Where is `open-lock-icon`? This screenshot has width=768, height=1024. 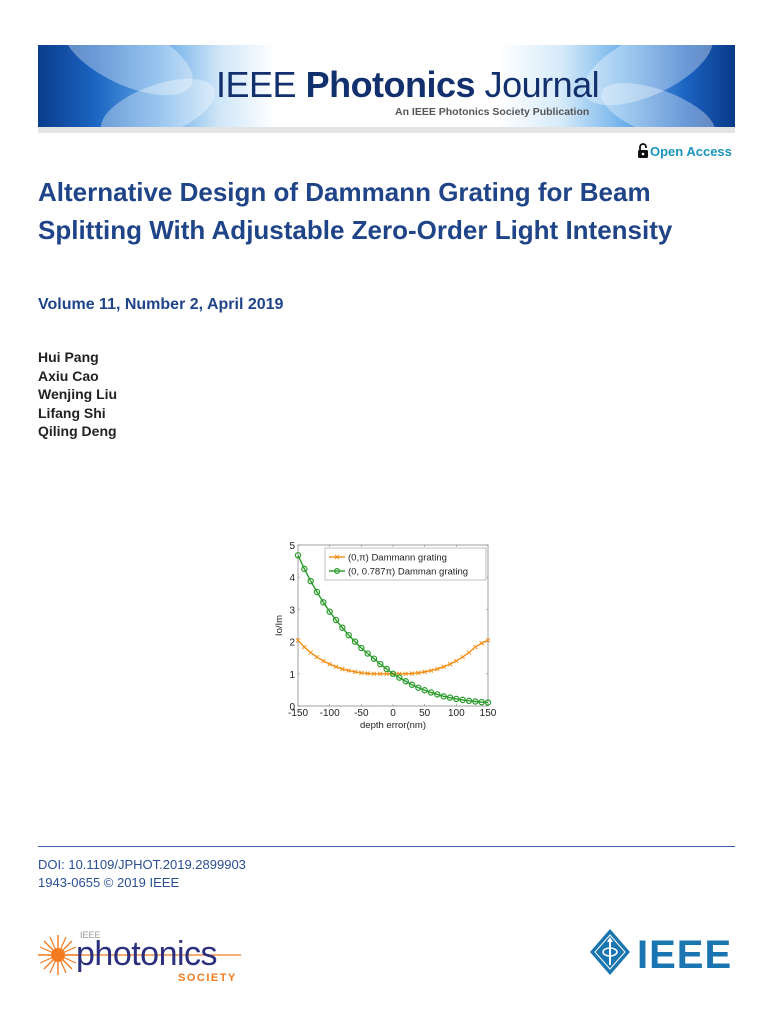 open-lock-icon is located at coordinates (643, 151).